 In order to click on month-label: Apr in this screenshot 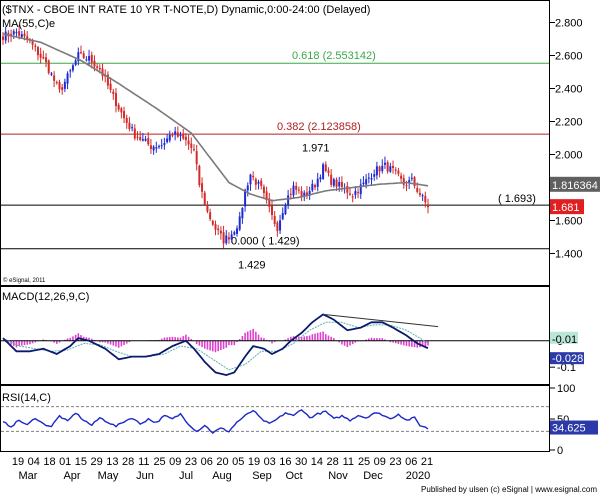, I will do `click(71, 476)`.